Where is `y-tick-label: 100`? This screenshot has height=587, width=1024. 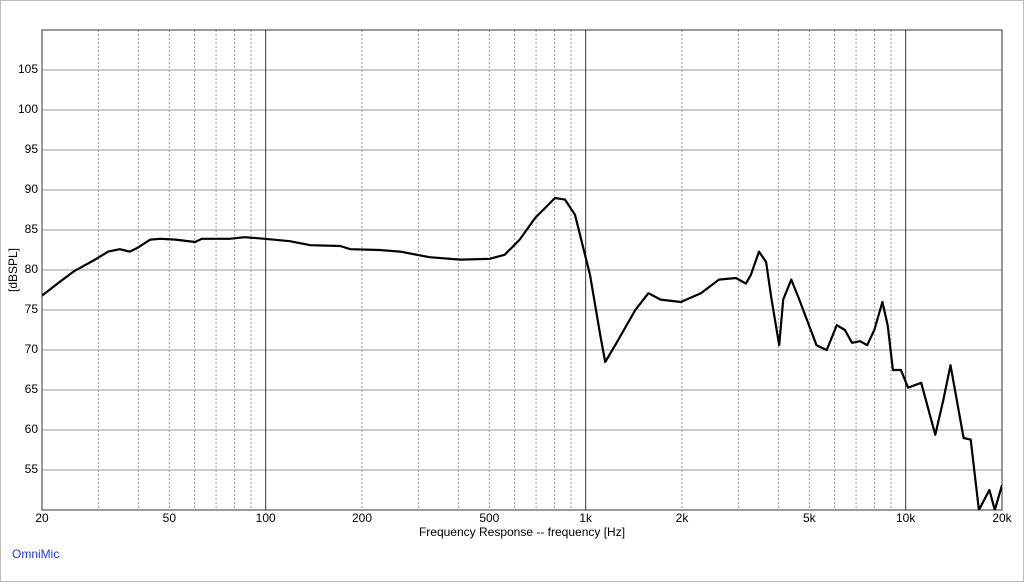 y-tick-label: 100 is located at coordinates (28, 109).